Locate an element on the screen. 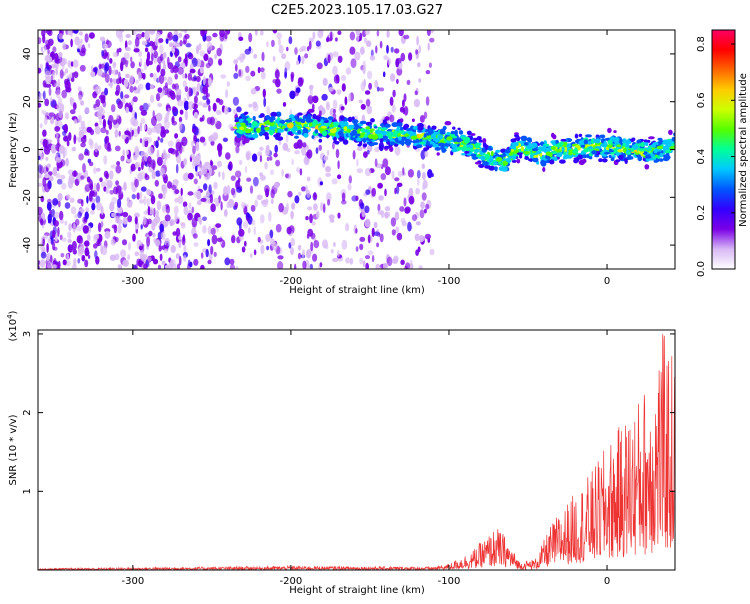 Image resolution: width=750 pixels, height=604 pixels. spectrogram-y-label: Frequency (Hz) is located at coordinates (13, 150).